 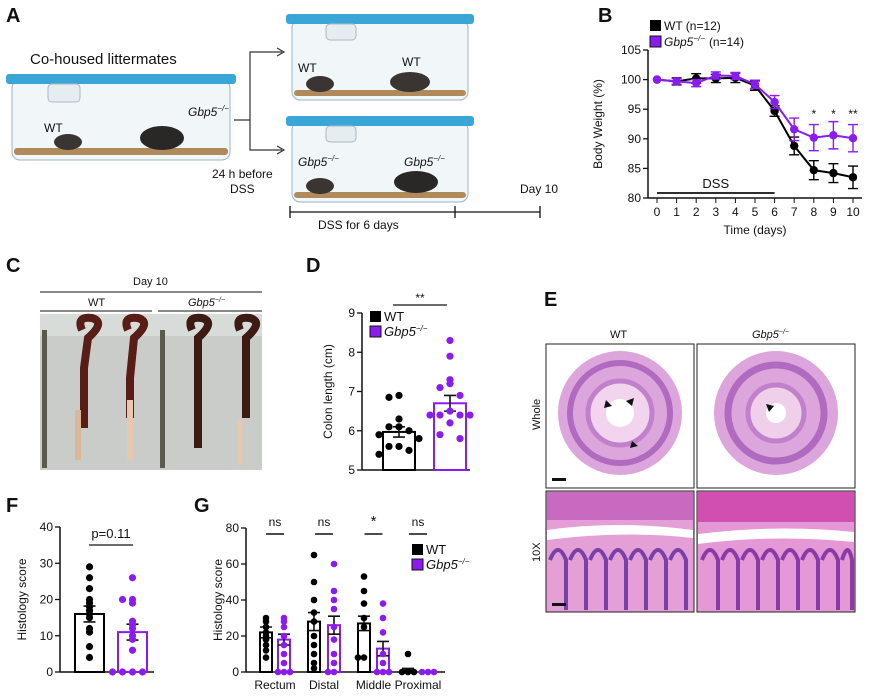 I want to click on y-tick-label: 9, so click(x=351, y=313).